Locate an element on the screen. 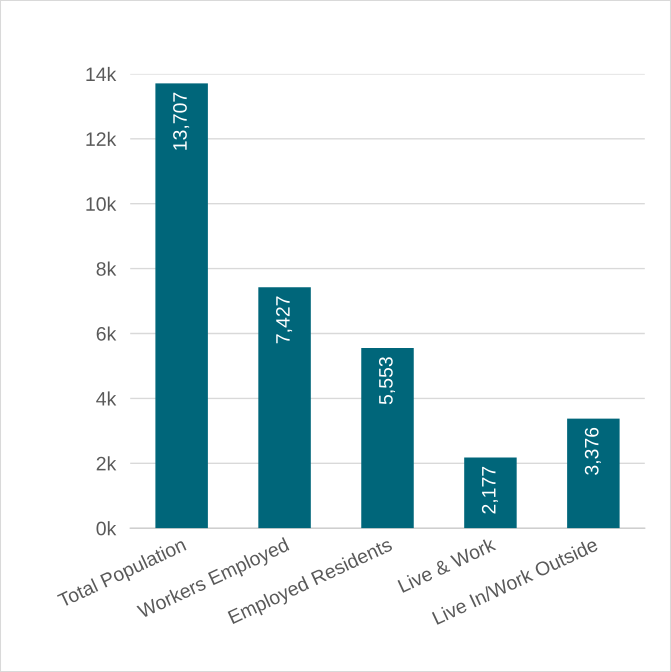  y-tick-label: 12k is located at coordinates (101, 139).